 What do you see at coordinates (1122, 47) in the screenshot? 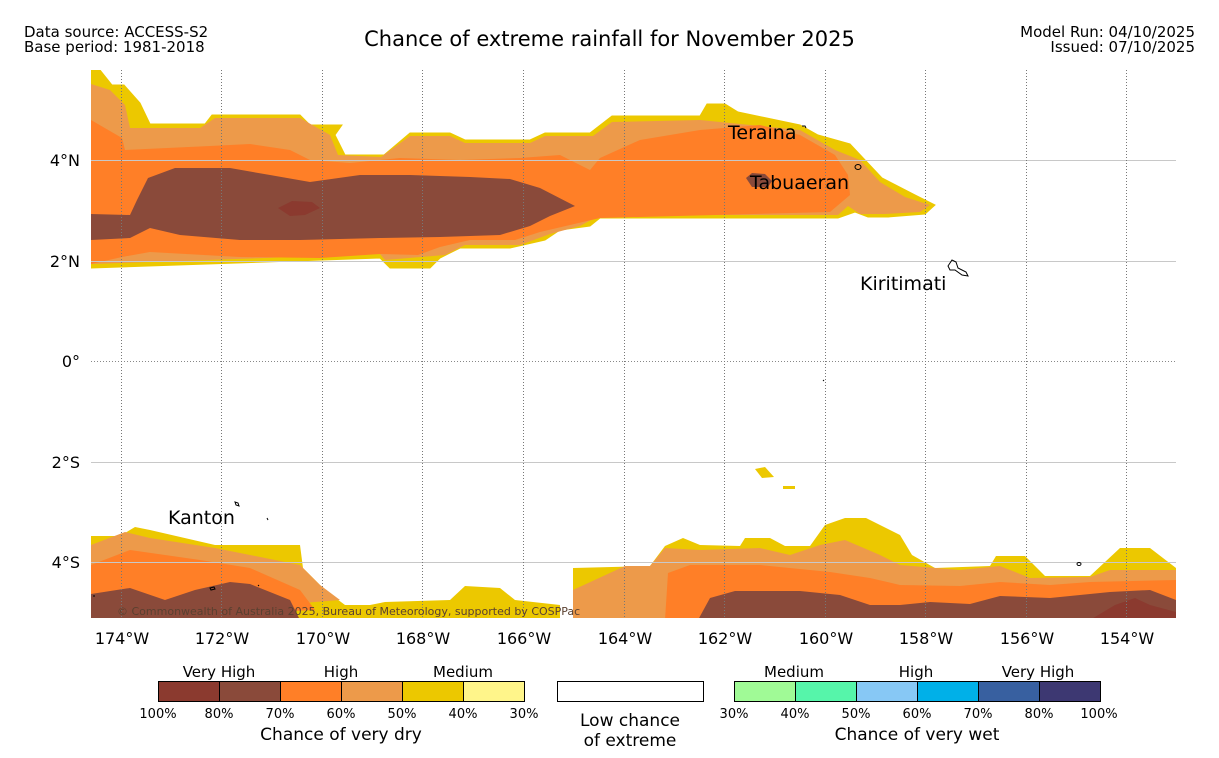
I see `issued-label: Issued: 07/10/2025` at bounding box center [1122, 47].